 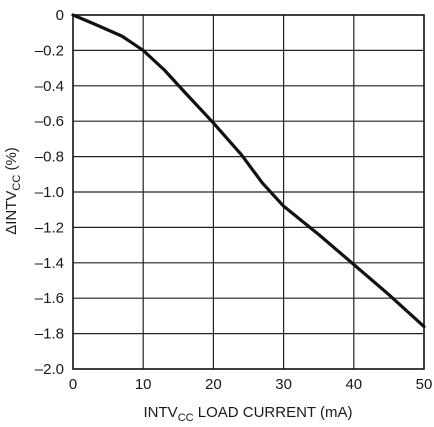 I want to click on x-axis-title-suffix: LOAD CURRENT (mA), so click(x=273, y=412).